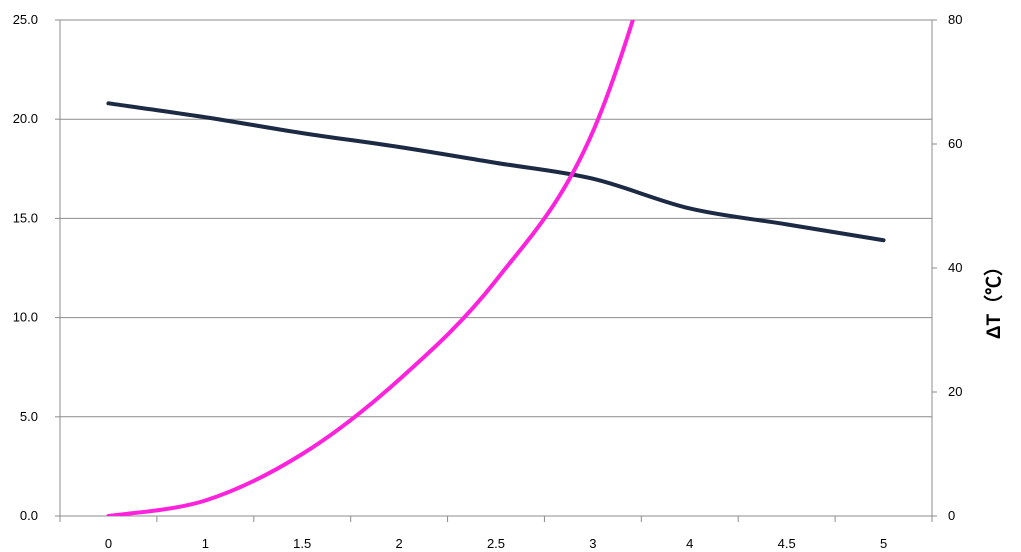  What do you see at coordinates (689, 543) in the screenshot?
I see `x-tick-label: 4` at bounding box center [689, 543].